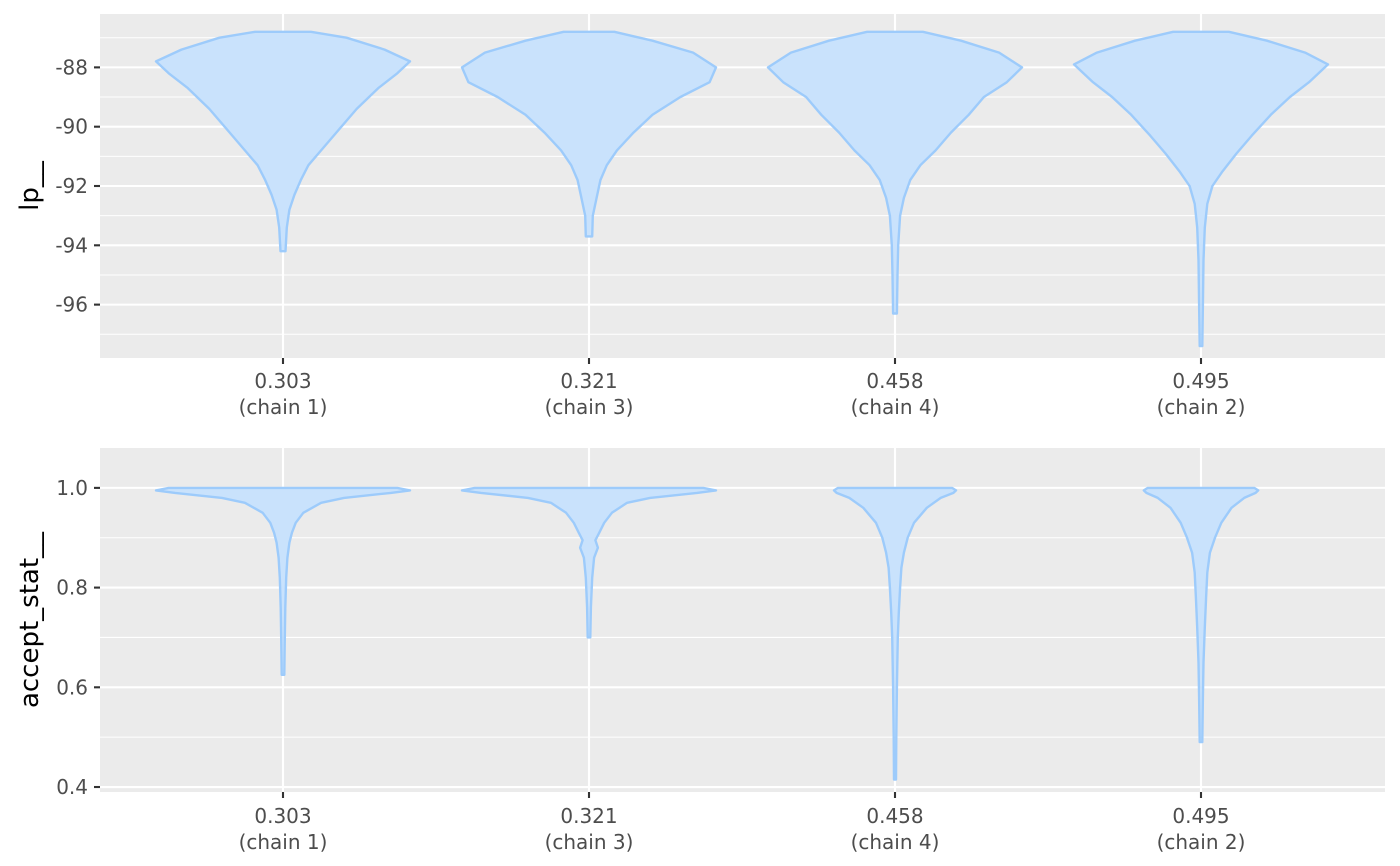 The height and width of the screenshot is (866, 1400). Describe the element at coordinates (71, 186) in the screenshot. I see `y-tick-label: -92` at that location.